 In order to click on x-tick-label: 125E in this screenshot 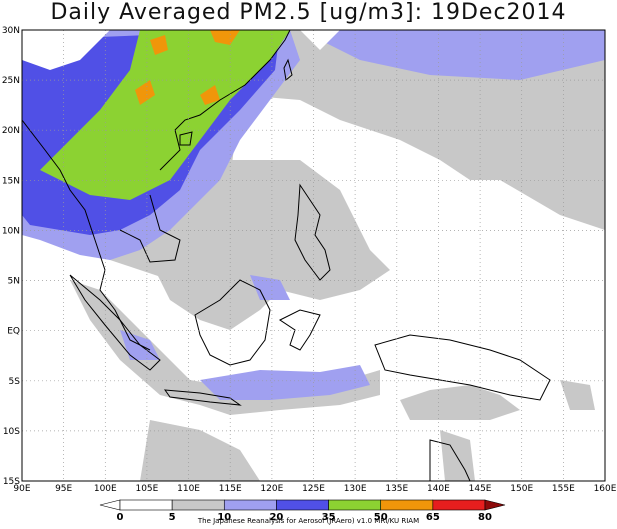, I will do `click(313, 489)`.